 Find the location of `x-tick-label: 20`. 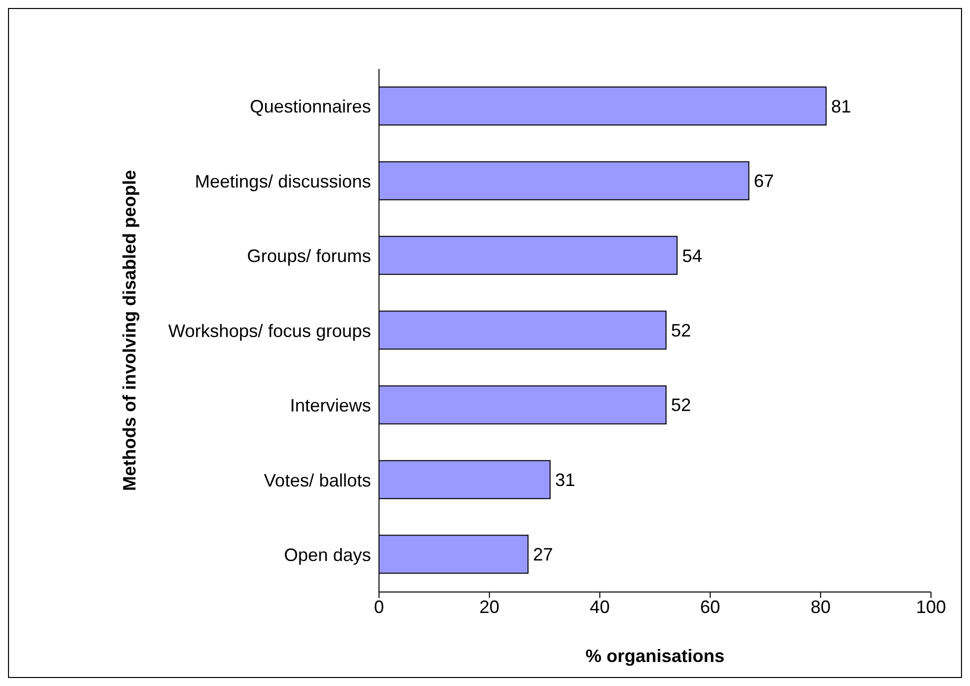

x-tick-label: 20 is located at coordinates (489, 606).